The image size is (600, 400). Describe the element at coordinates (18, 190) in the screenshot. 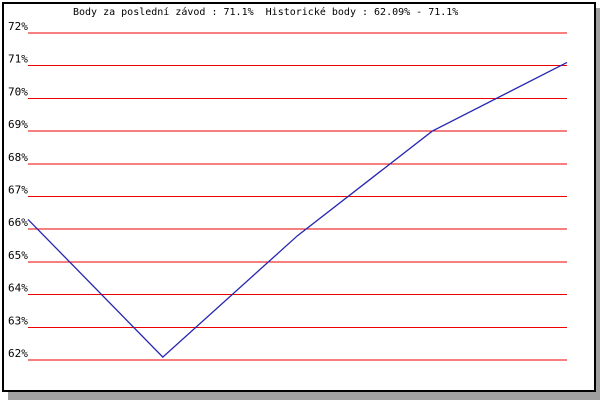

I see `y-tick-label: 67%` at that location.